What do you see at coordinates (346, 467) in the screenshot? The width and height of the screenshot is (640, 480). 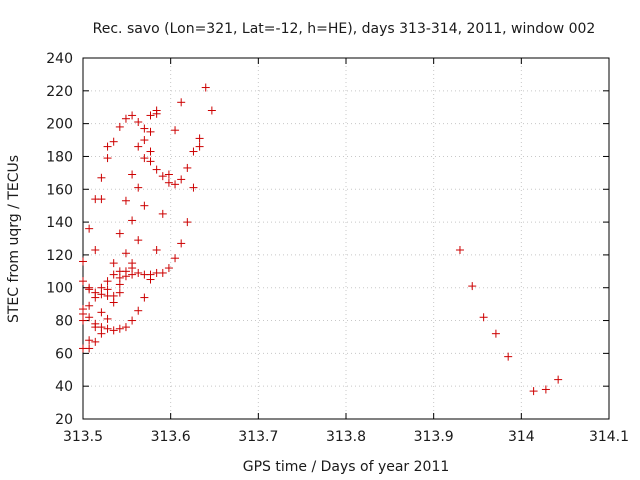 I see `x-axis-label: GPS time / Days of year 2011` at bounding box center [346, 467].